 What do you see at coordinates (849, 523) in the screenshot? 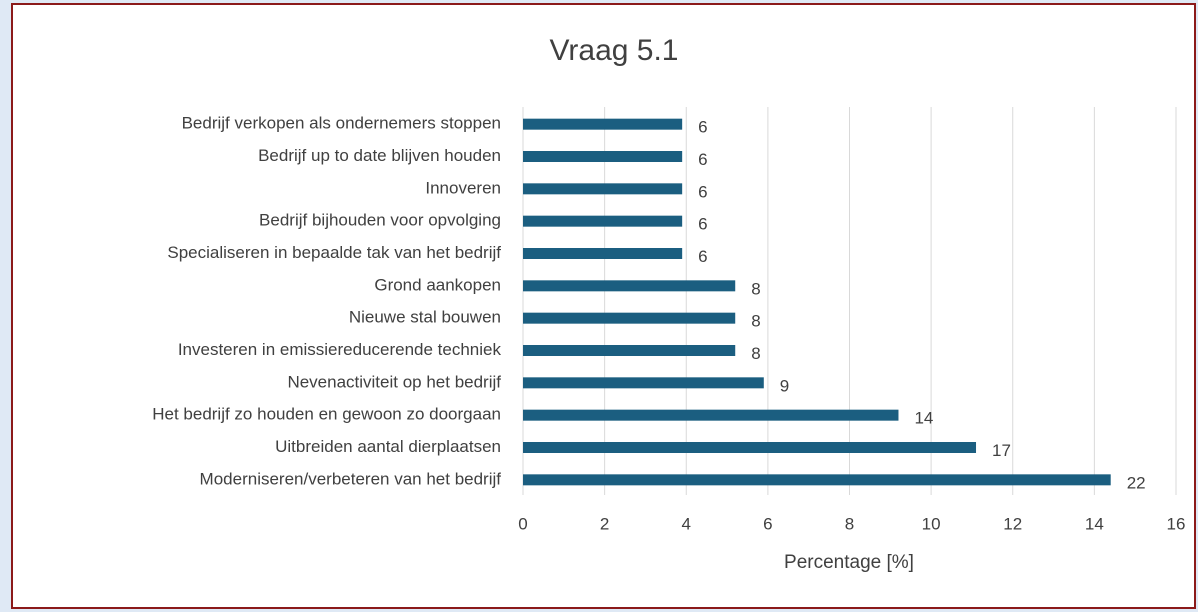
I see `x-tick-label: 8` at bounding box center [849, 523].